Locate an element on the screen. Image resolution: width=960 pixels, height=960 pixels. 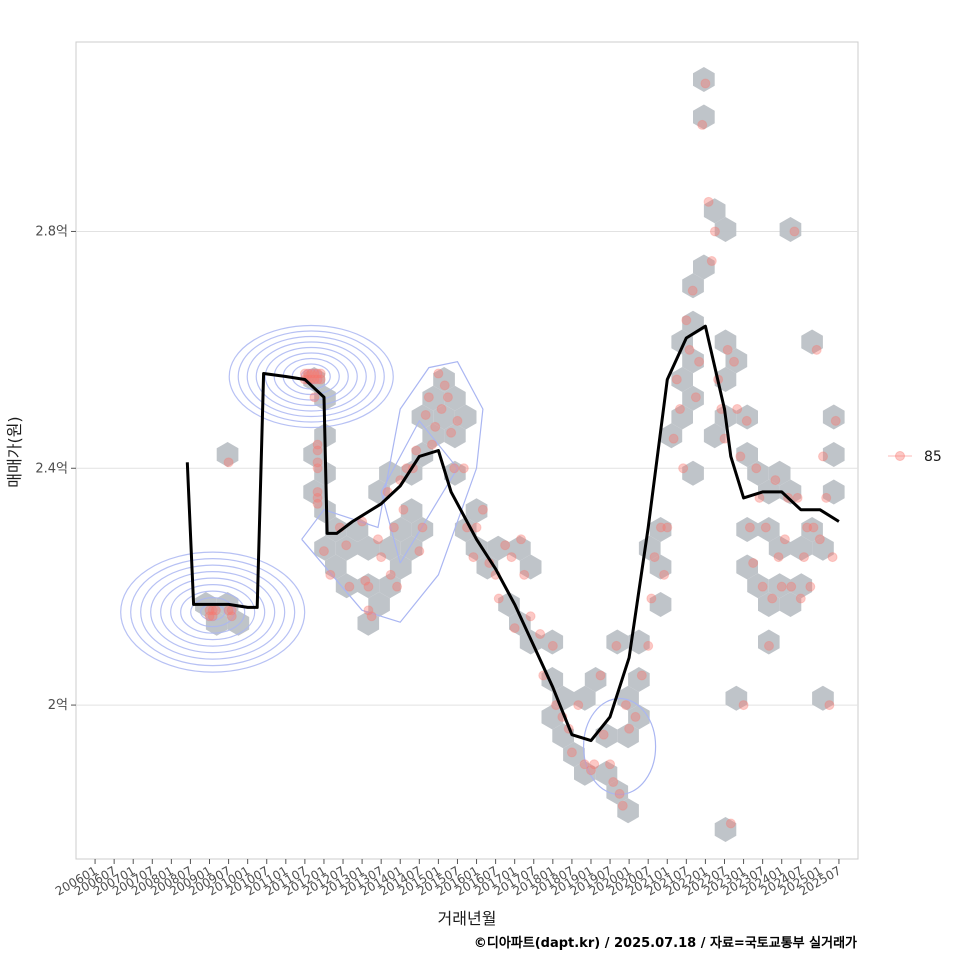
y-tick-label: 2억 is located at coordinates (58, 705).